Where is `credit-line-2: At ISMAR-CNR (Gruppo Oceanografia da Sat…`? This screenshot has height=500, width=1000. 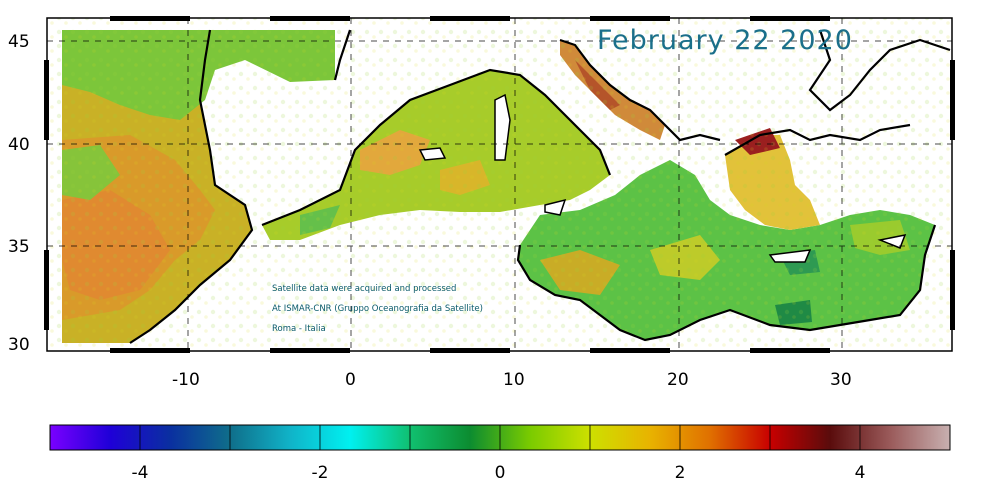 credit-line-2: At ISMAR-CNR (Gruppo Oceanografia da Sat… is located at coordinates (377, 309).